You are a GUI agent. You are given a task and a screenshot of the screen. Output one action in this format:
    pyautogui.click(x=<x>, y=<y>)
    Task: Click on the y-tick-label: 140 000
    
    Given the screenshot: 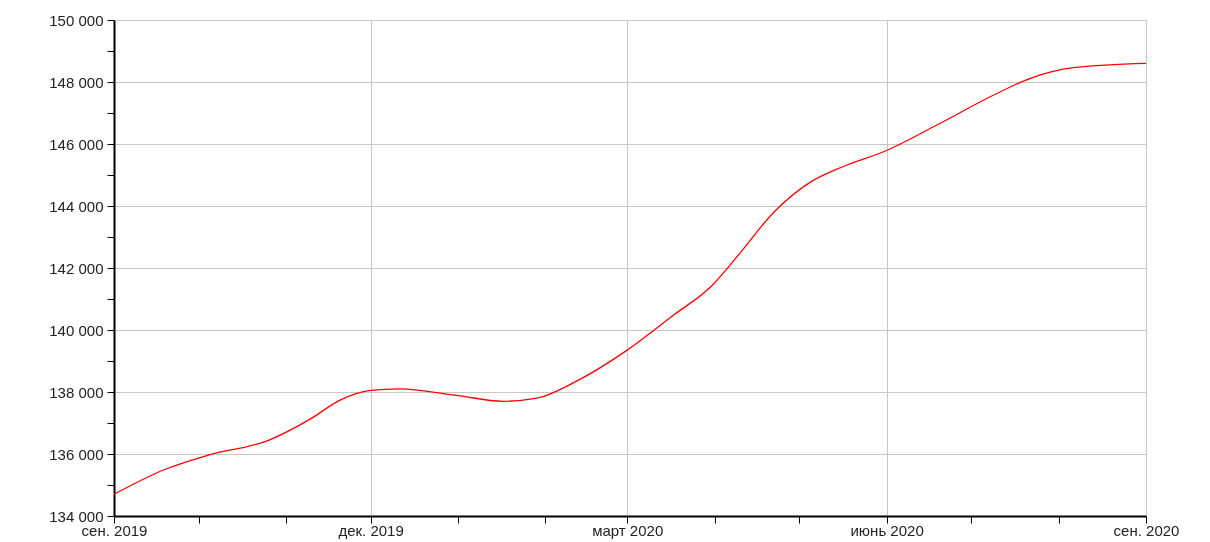 What is the action you would take?
    pyautogui.click(x=76, y=330)
    